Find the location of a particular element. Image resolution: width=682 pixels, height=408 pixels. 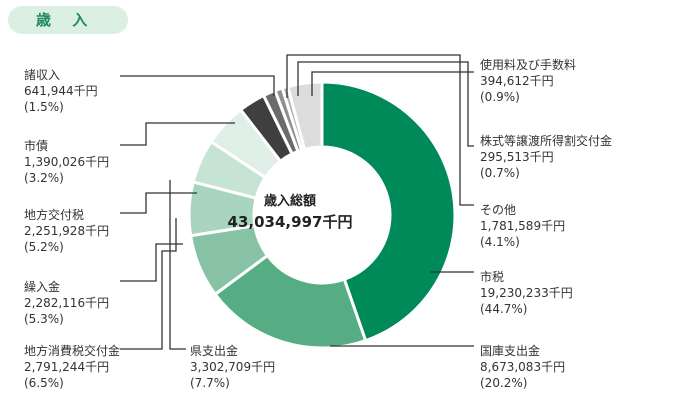

slice-label-national-subsidy: 国庫支出金 8,673,083千円 (20.2%) is located at coordinates (522, 367).